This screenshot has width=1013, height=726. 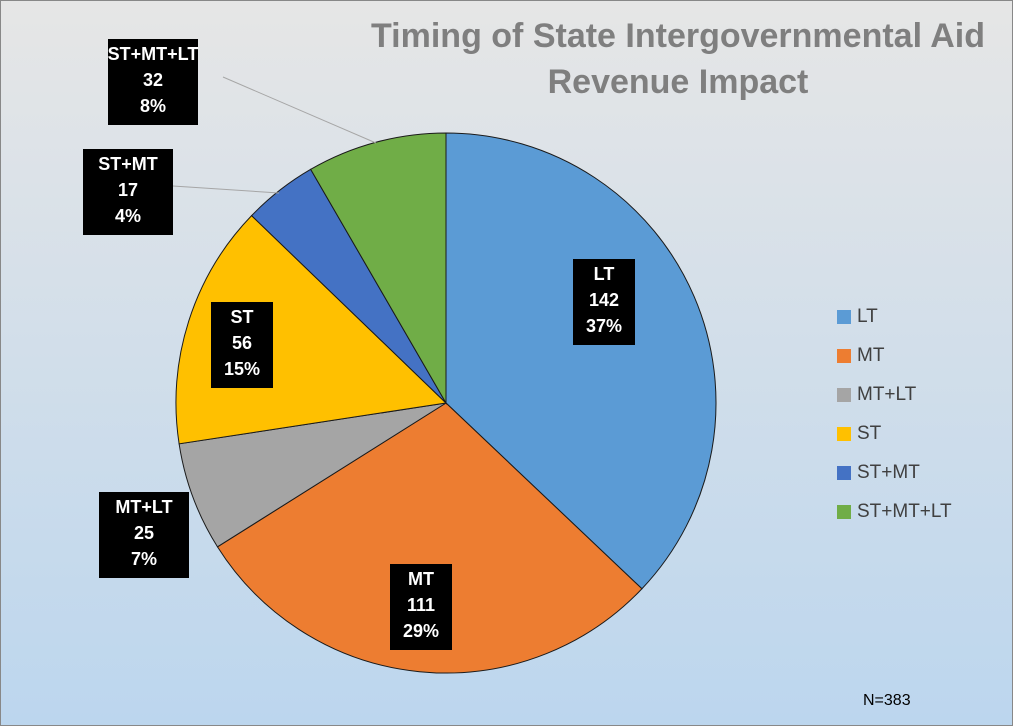 What do you see at coordinates (869, 433) in the screenshot?
I see `legend-label: ST` at bounding box center [869, 433].